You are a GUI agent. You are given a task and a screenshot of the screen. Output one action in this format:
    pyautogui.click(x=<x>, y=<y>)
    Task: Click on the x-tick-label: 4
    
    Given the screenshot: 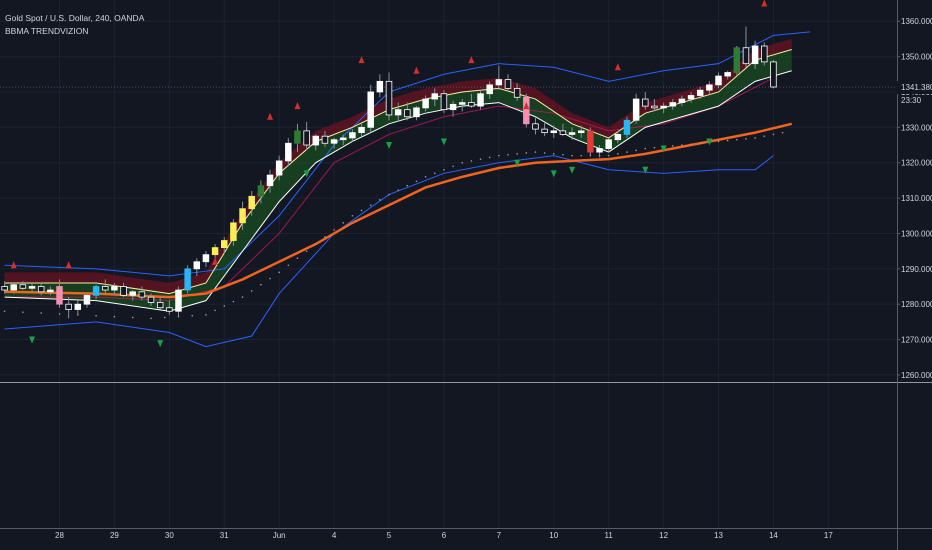 What is the action you would take?
    pyautogui.click(x=334, y=535)
    